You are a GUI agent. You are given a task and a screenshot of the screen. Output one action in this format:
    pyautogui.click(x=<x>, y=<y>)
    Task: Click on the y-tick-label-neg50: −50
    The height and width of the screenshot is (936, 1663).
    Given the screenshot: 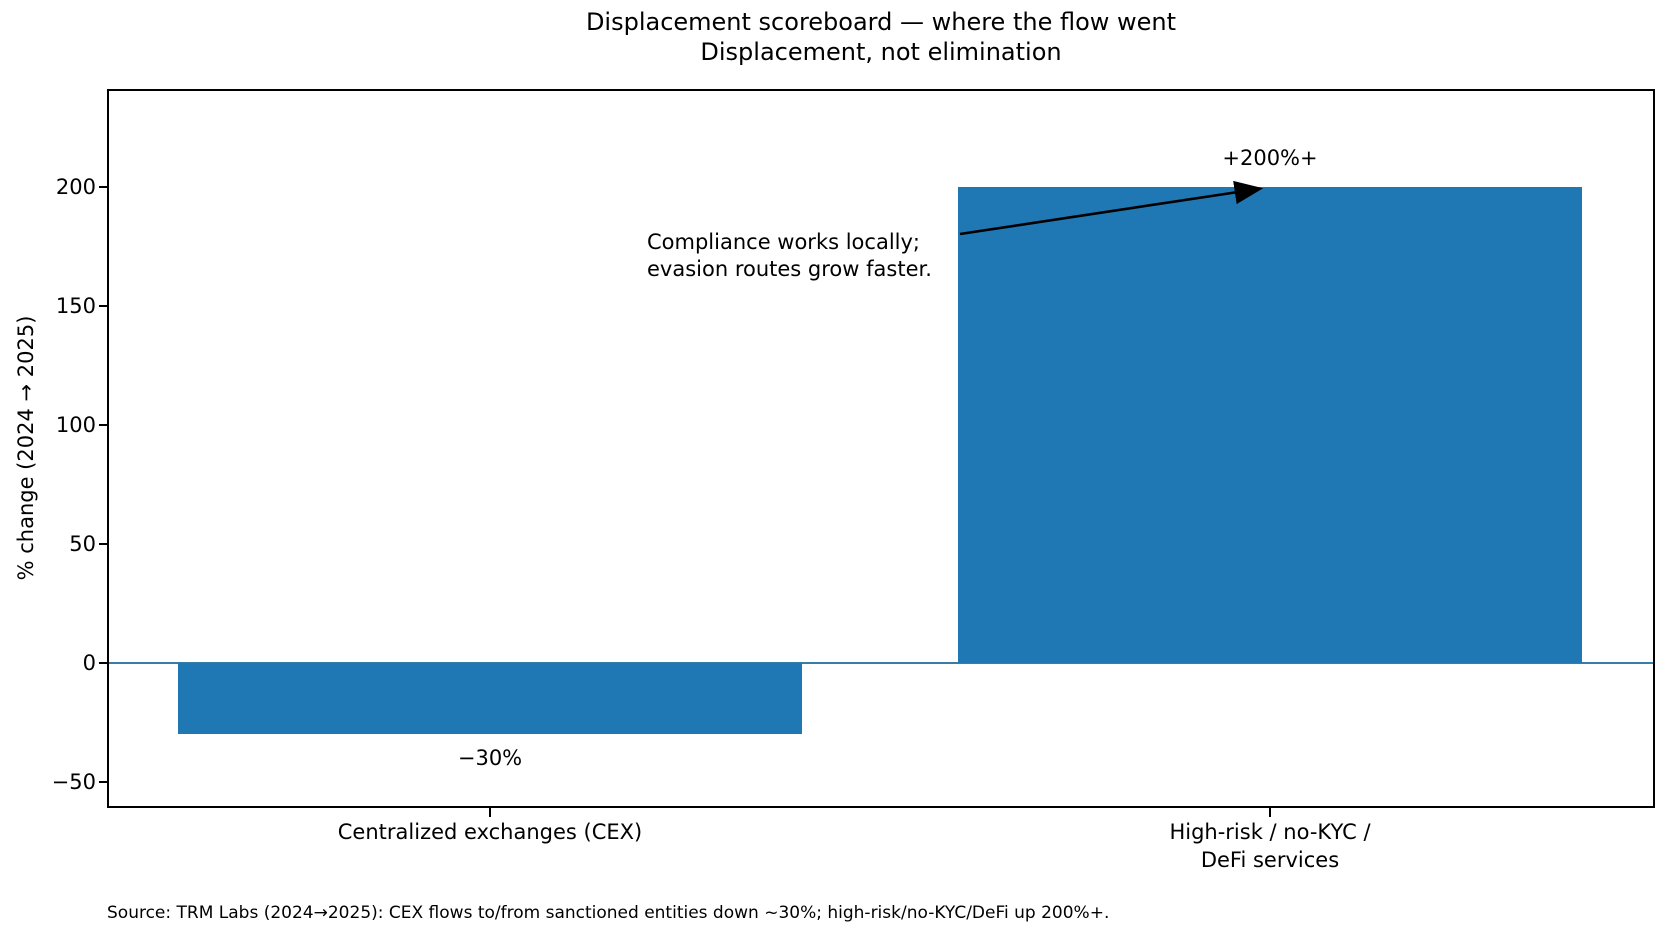 What is the action you would take?
    pyautogui.click(x=73, y=782)
    